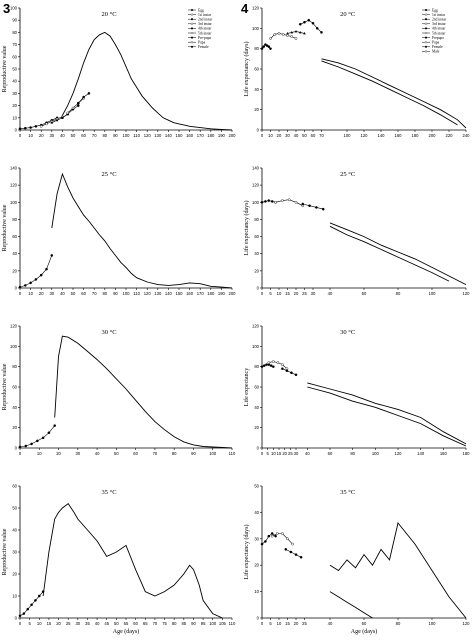  What do you see at coordinates (321, 135) in the screenshot?
I see `x-tick-label: 70` at bounding box center [321, 135].